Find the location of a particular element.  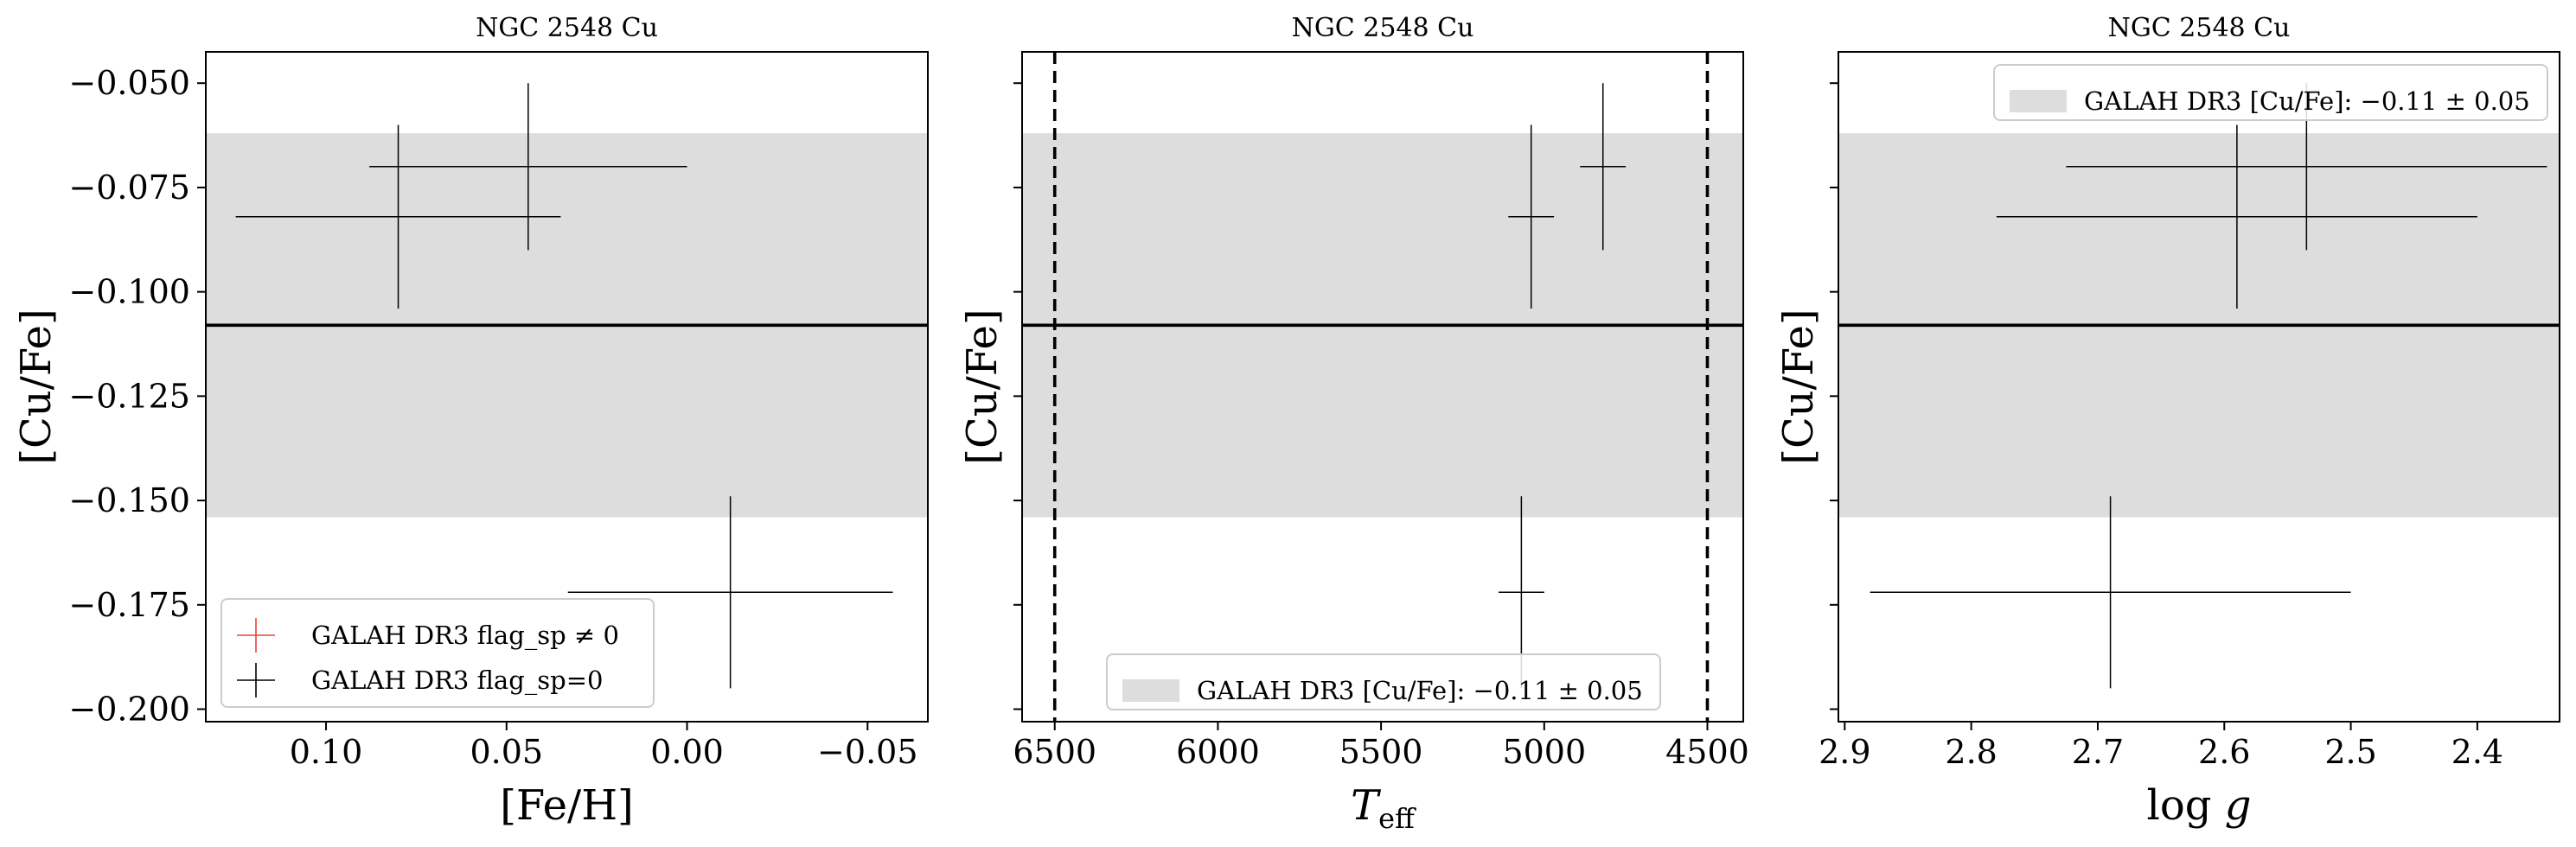

x-axis-label: log g is located at coordinates (2200, 805).